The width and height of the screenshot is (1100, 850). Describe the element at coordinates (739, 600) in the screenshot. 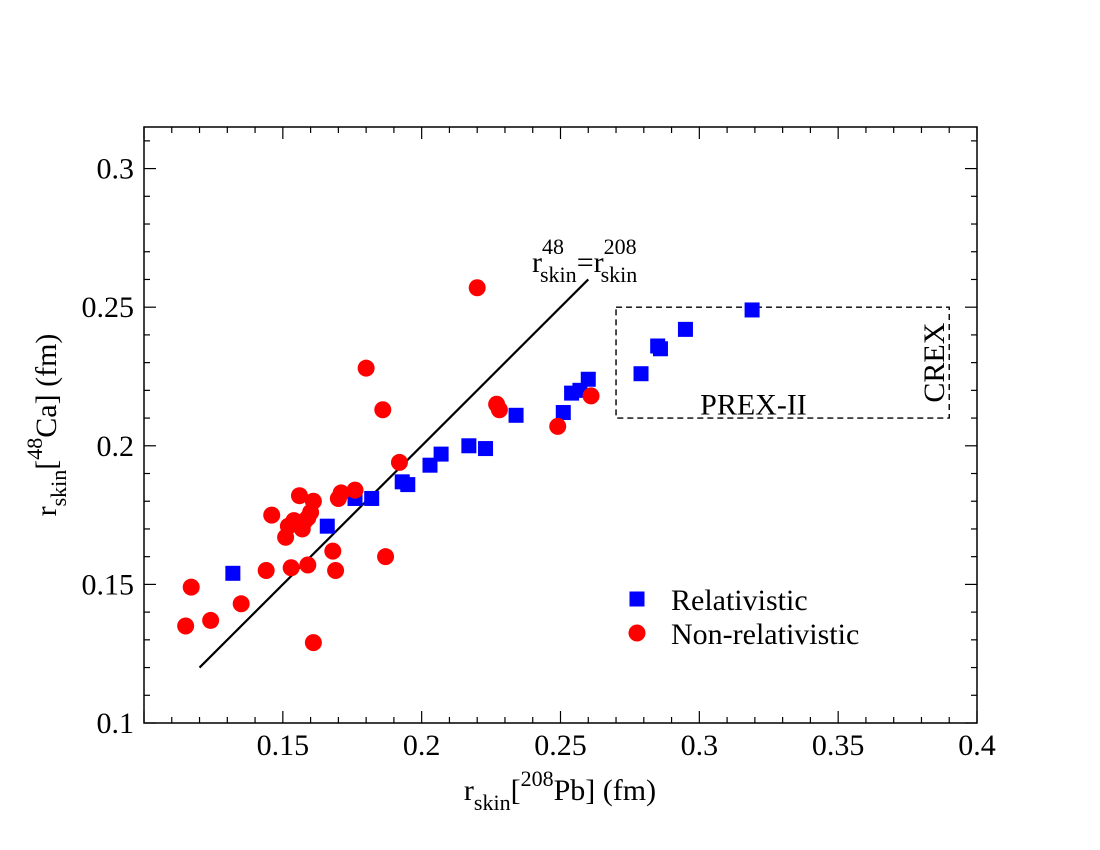

I see `legend-label: Relativistic` at that location.